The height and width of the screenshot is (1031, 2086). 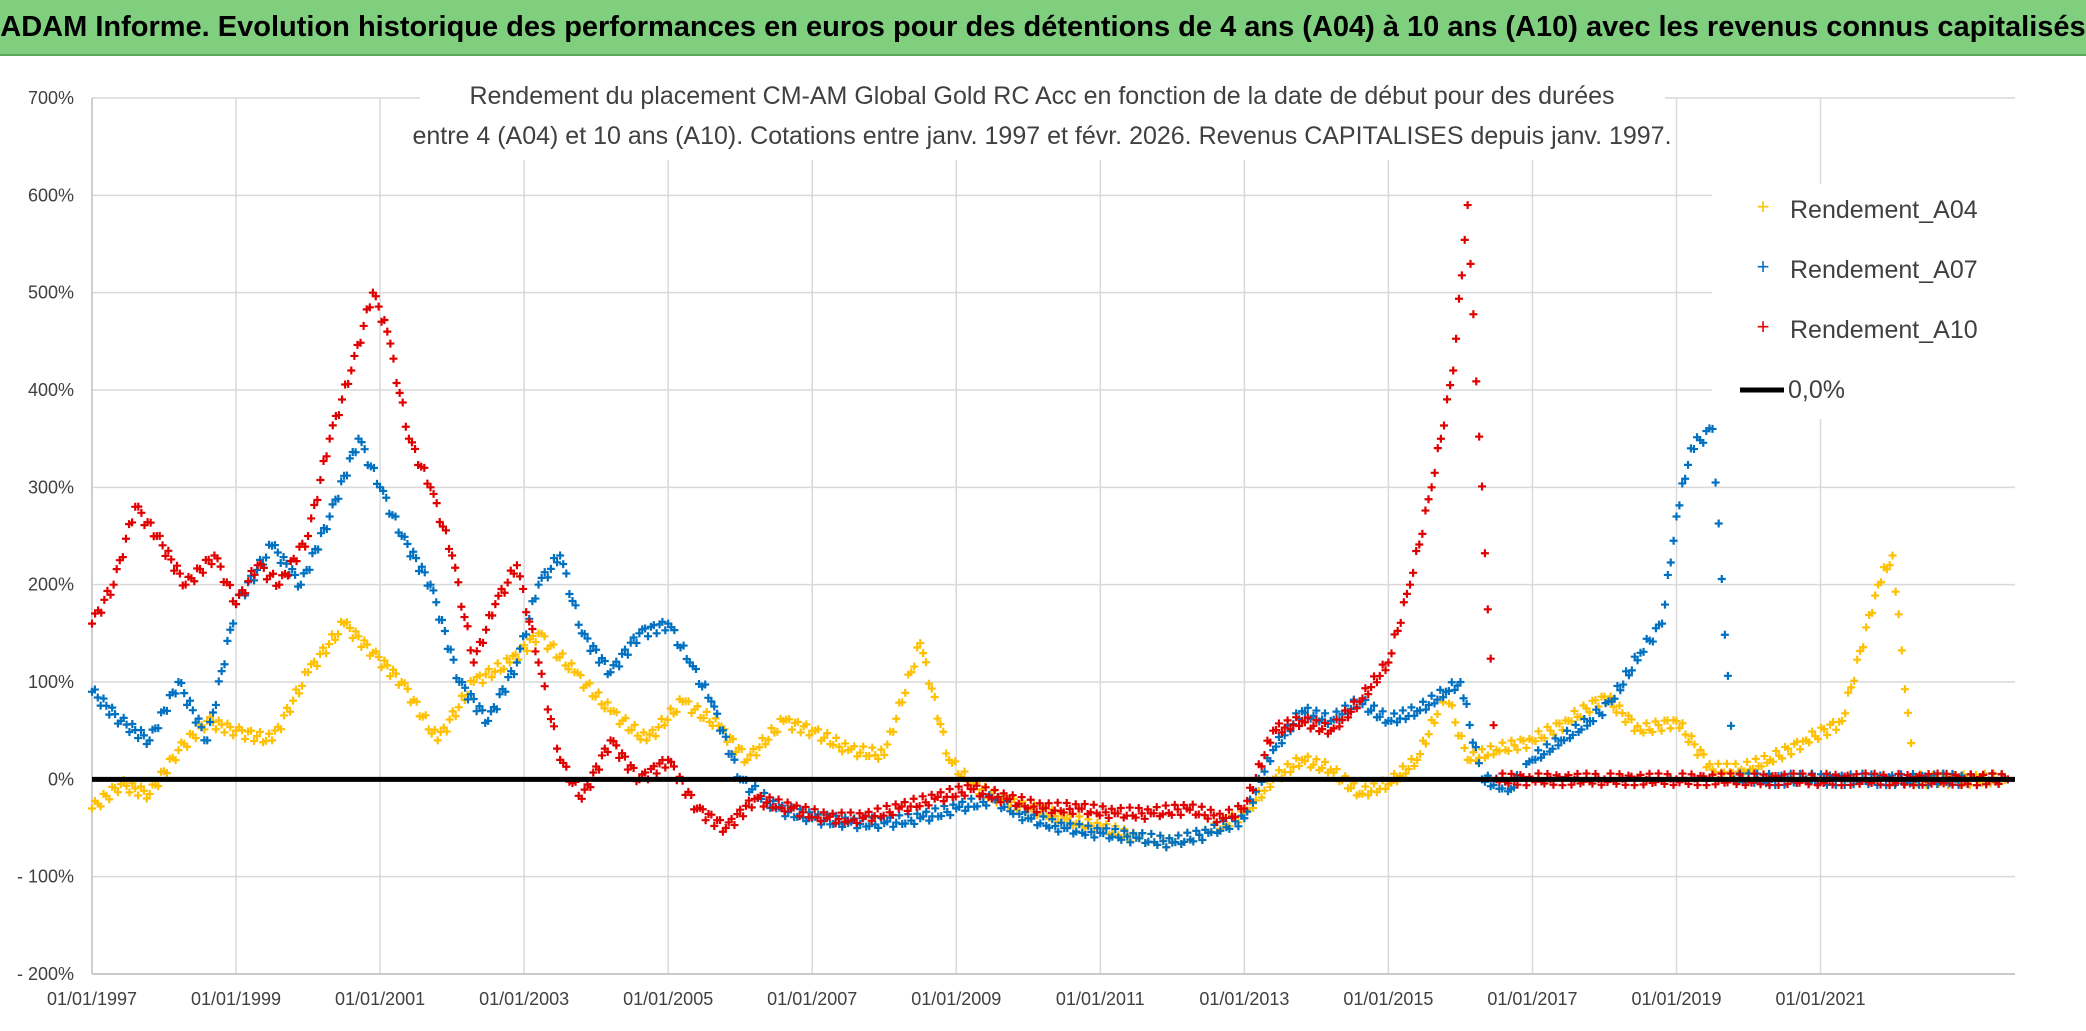 I want to click on y-tick-label: 400%, so click(x=51, y=390).